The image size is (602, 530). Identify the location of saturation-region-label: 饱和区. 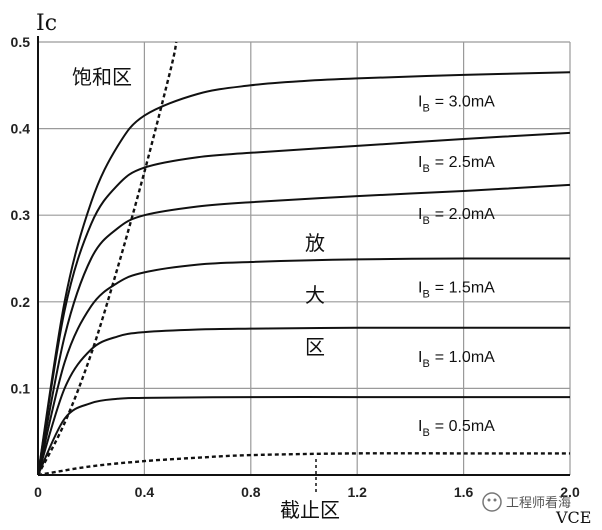
(102, 77).